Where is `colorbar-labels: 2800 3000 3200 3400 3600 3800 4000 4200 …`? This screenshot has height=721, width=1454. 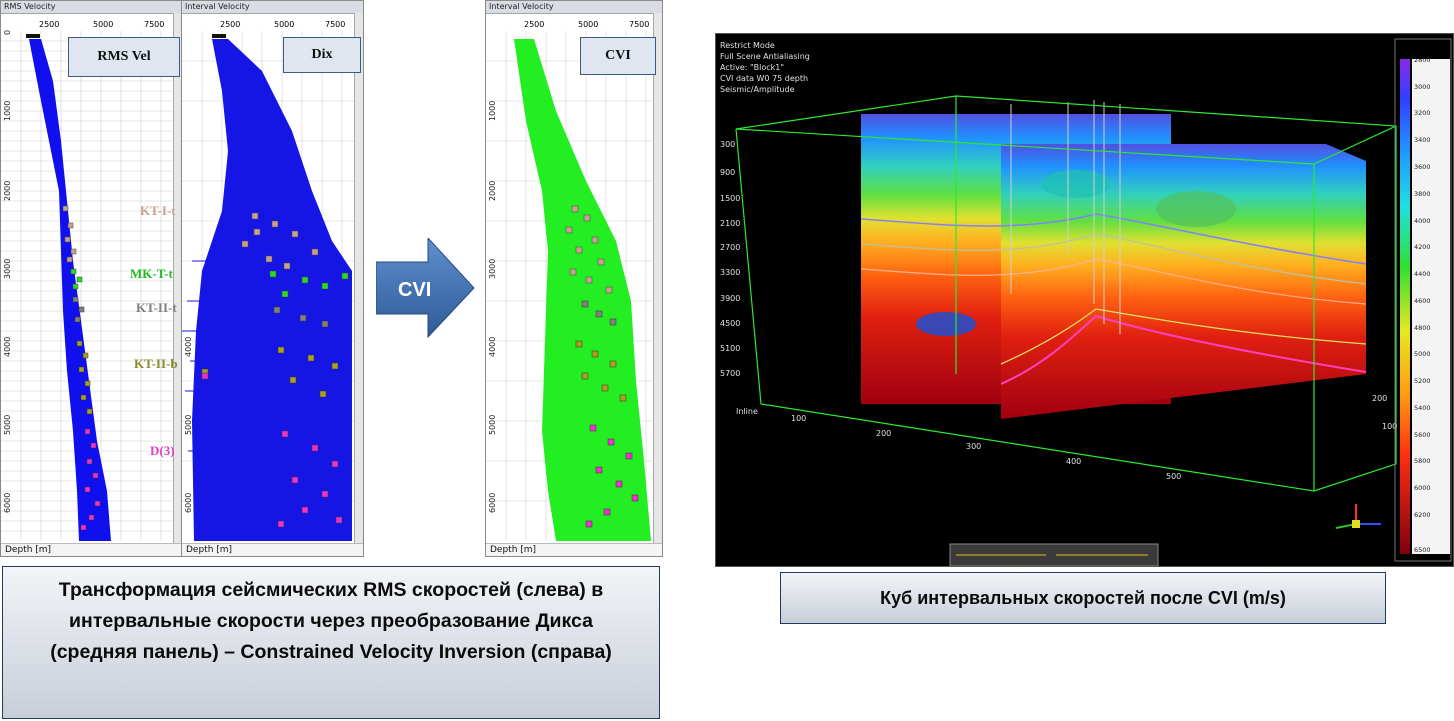
colorbar-labels: 2800 3000 3200 3400 3600 3800 4000 4200 … is located at coordinates (1422, 305).